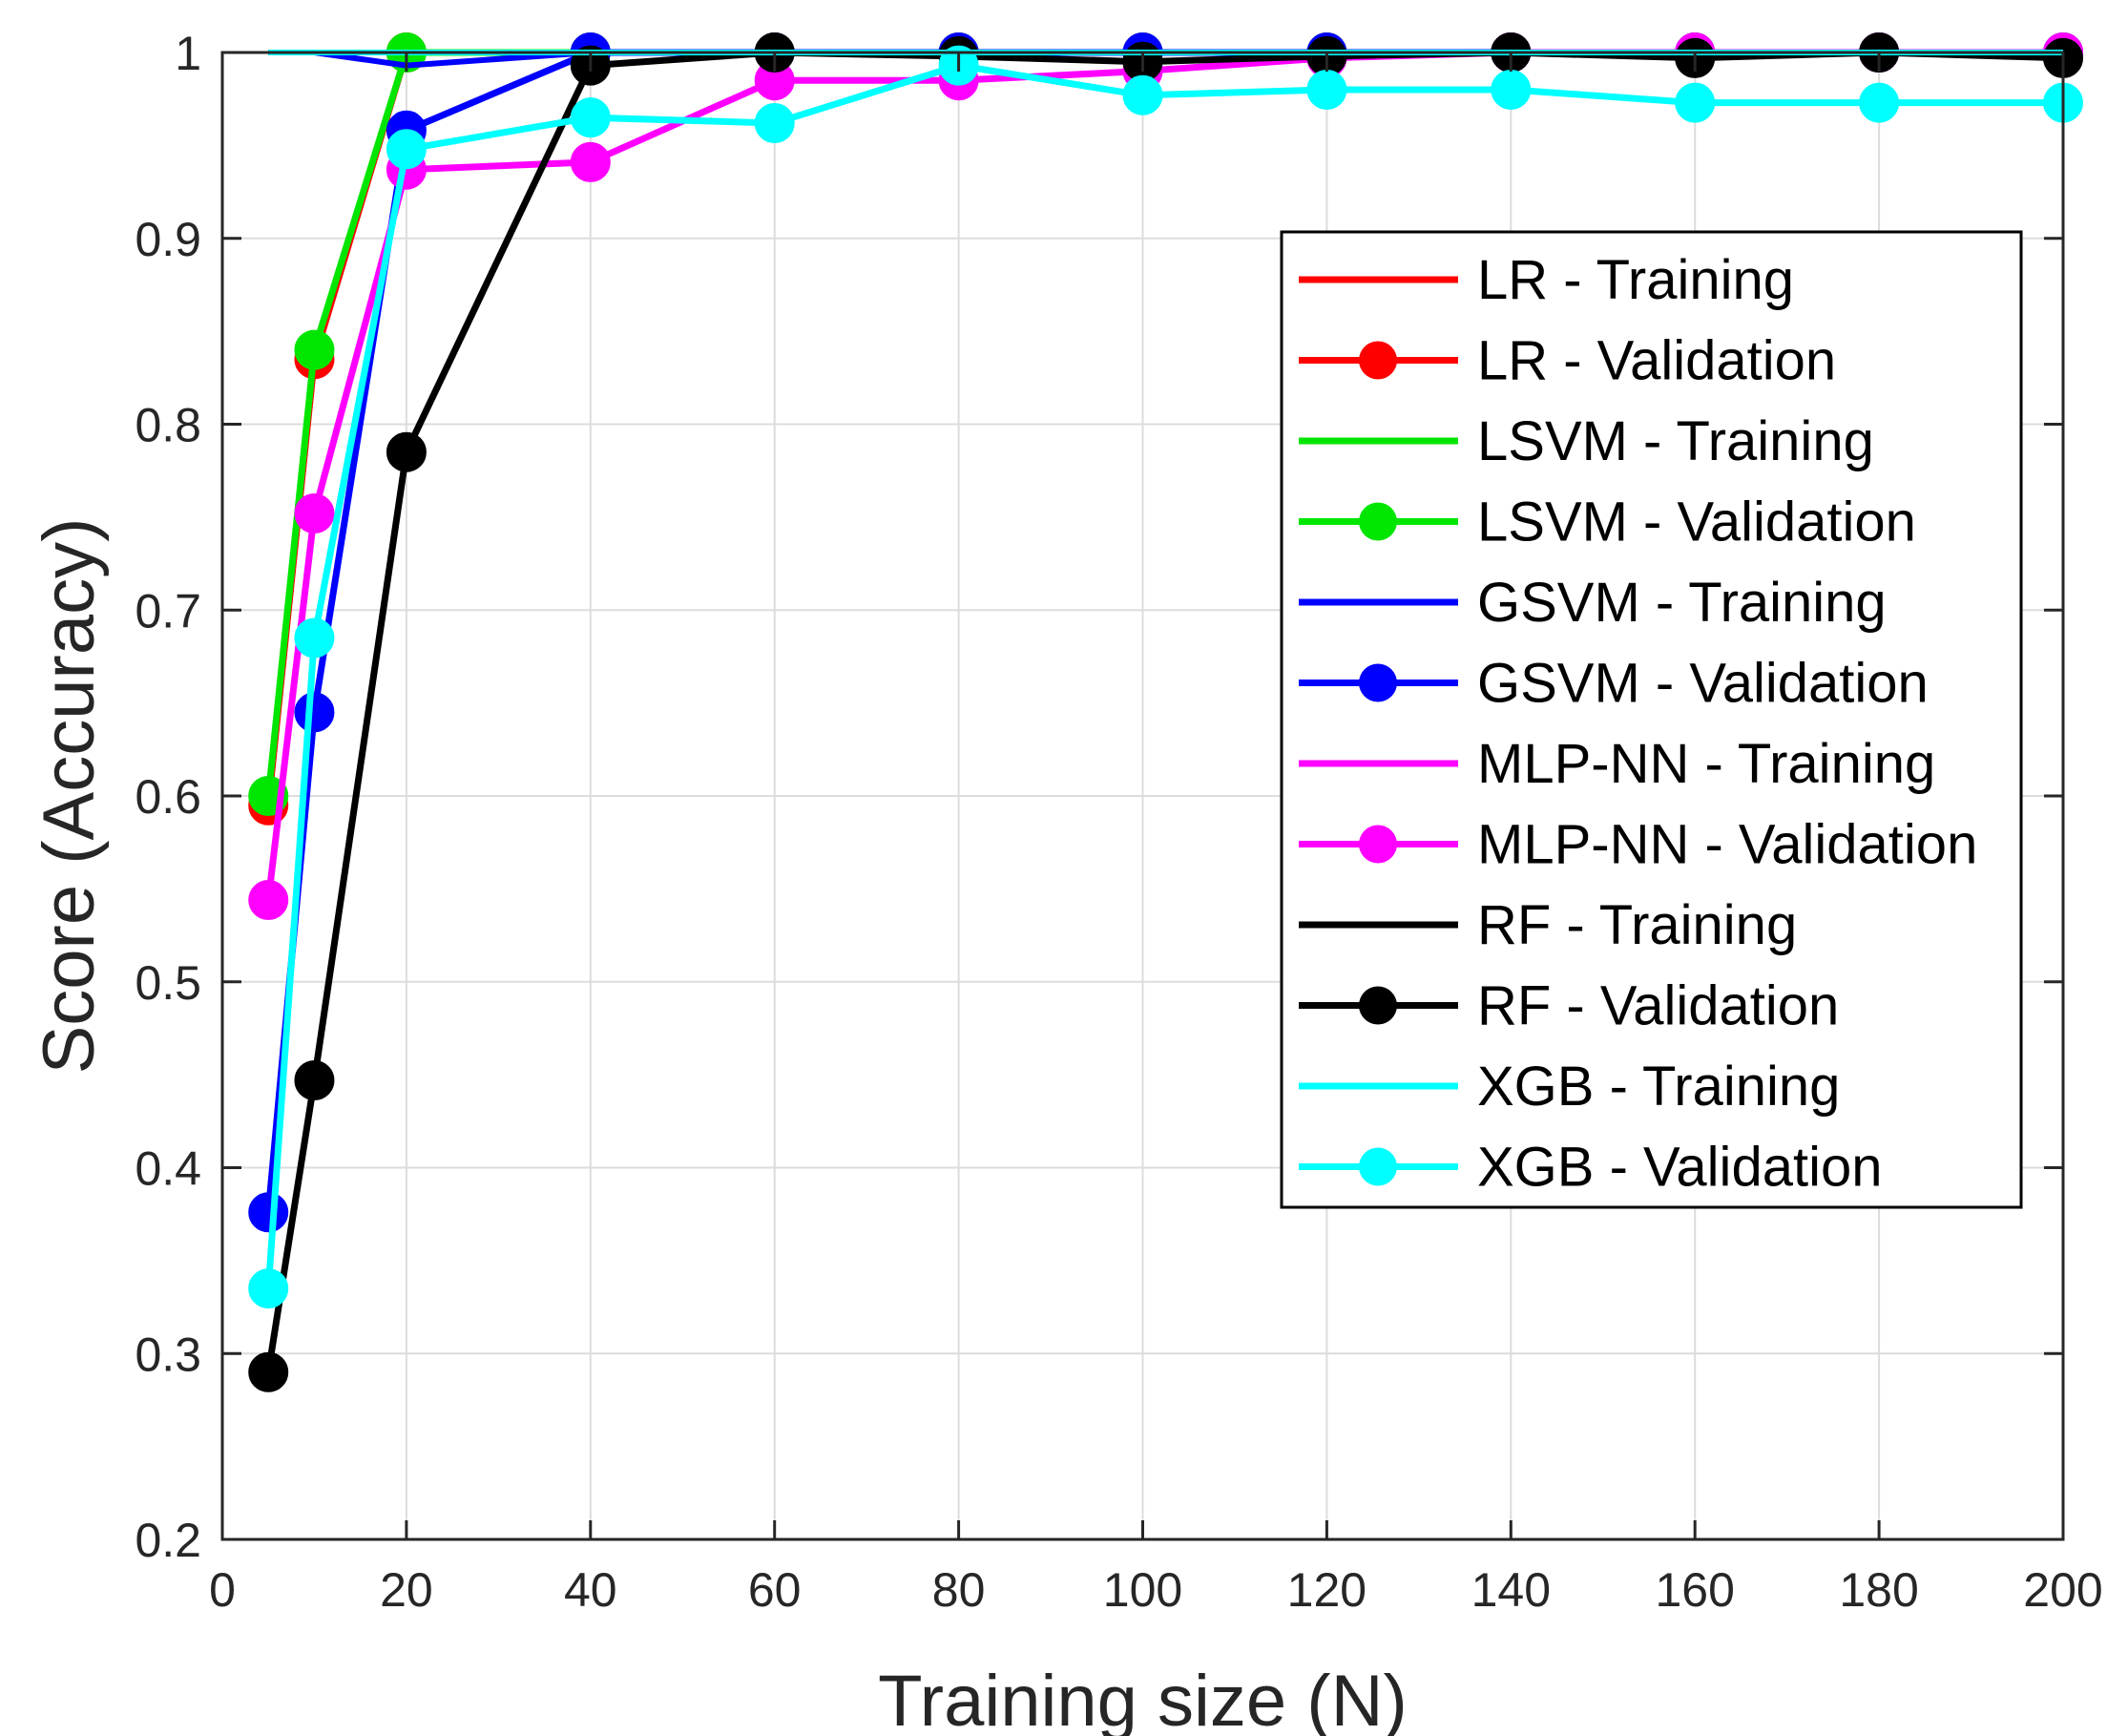 The image size is (2128, 1736). I want to click on legend-entry-rf-validation: RF - Validation, so click(1569, 1006).